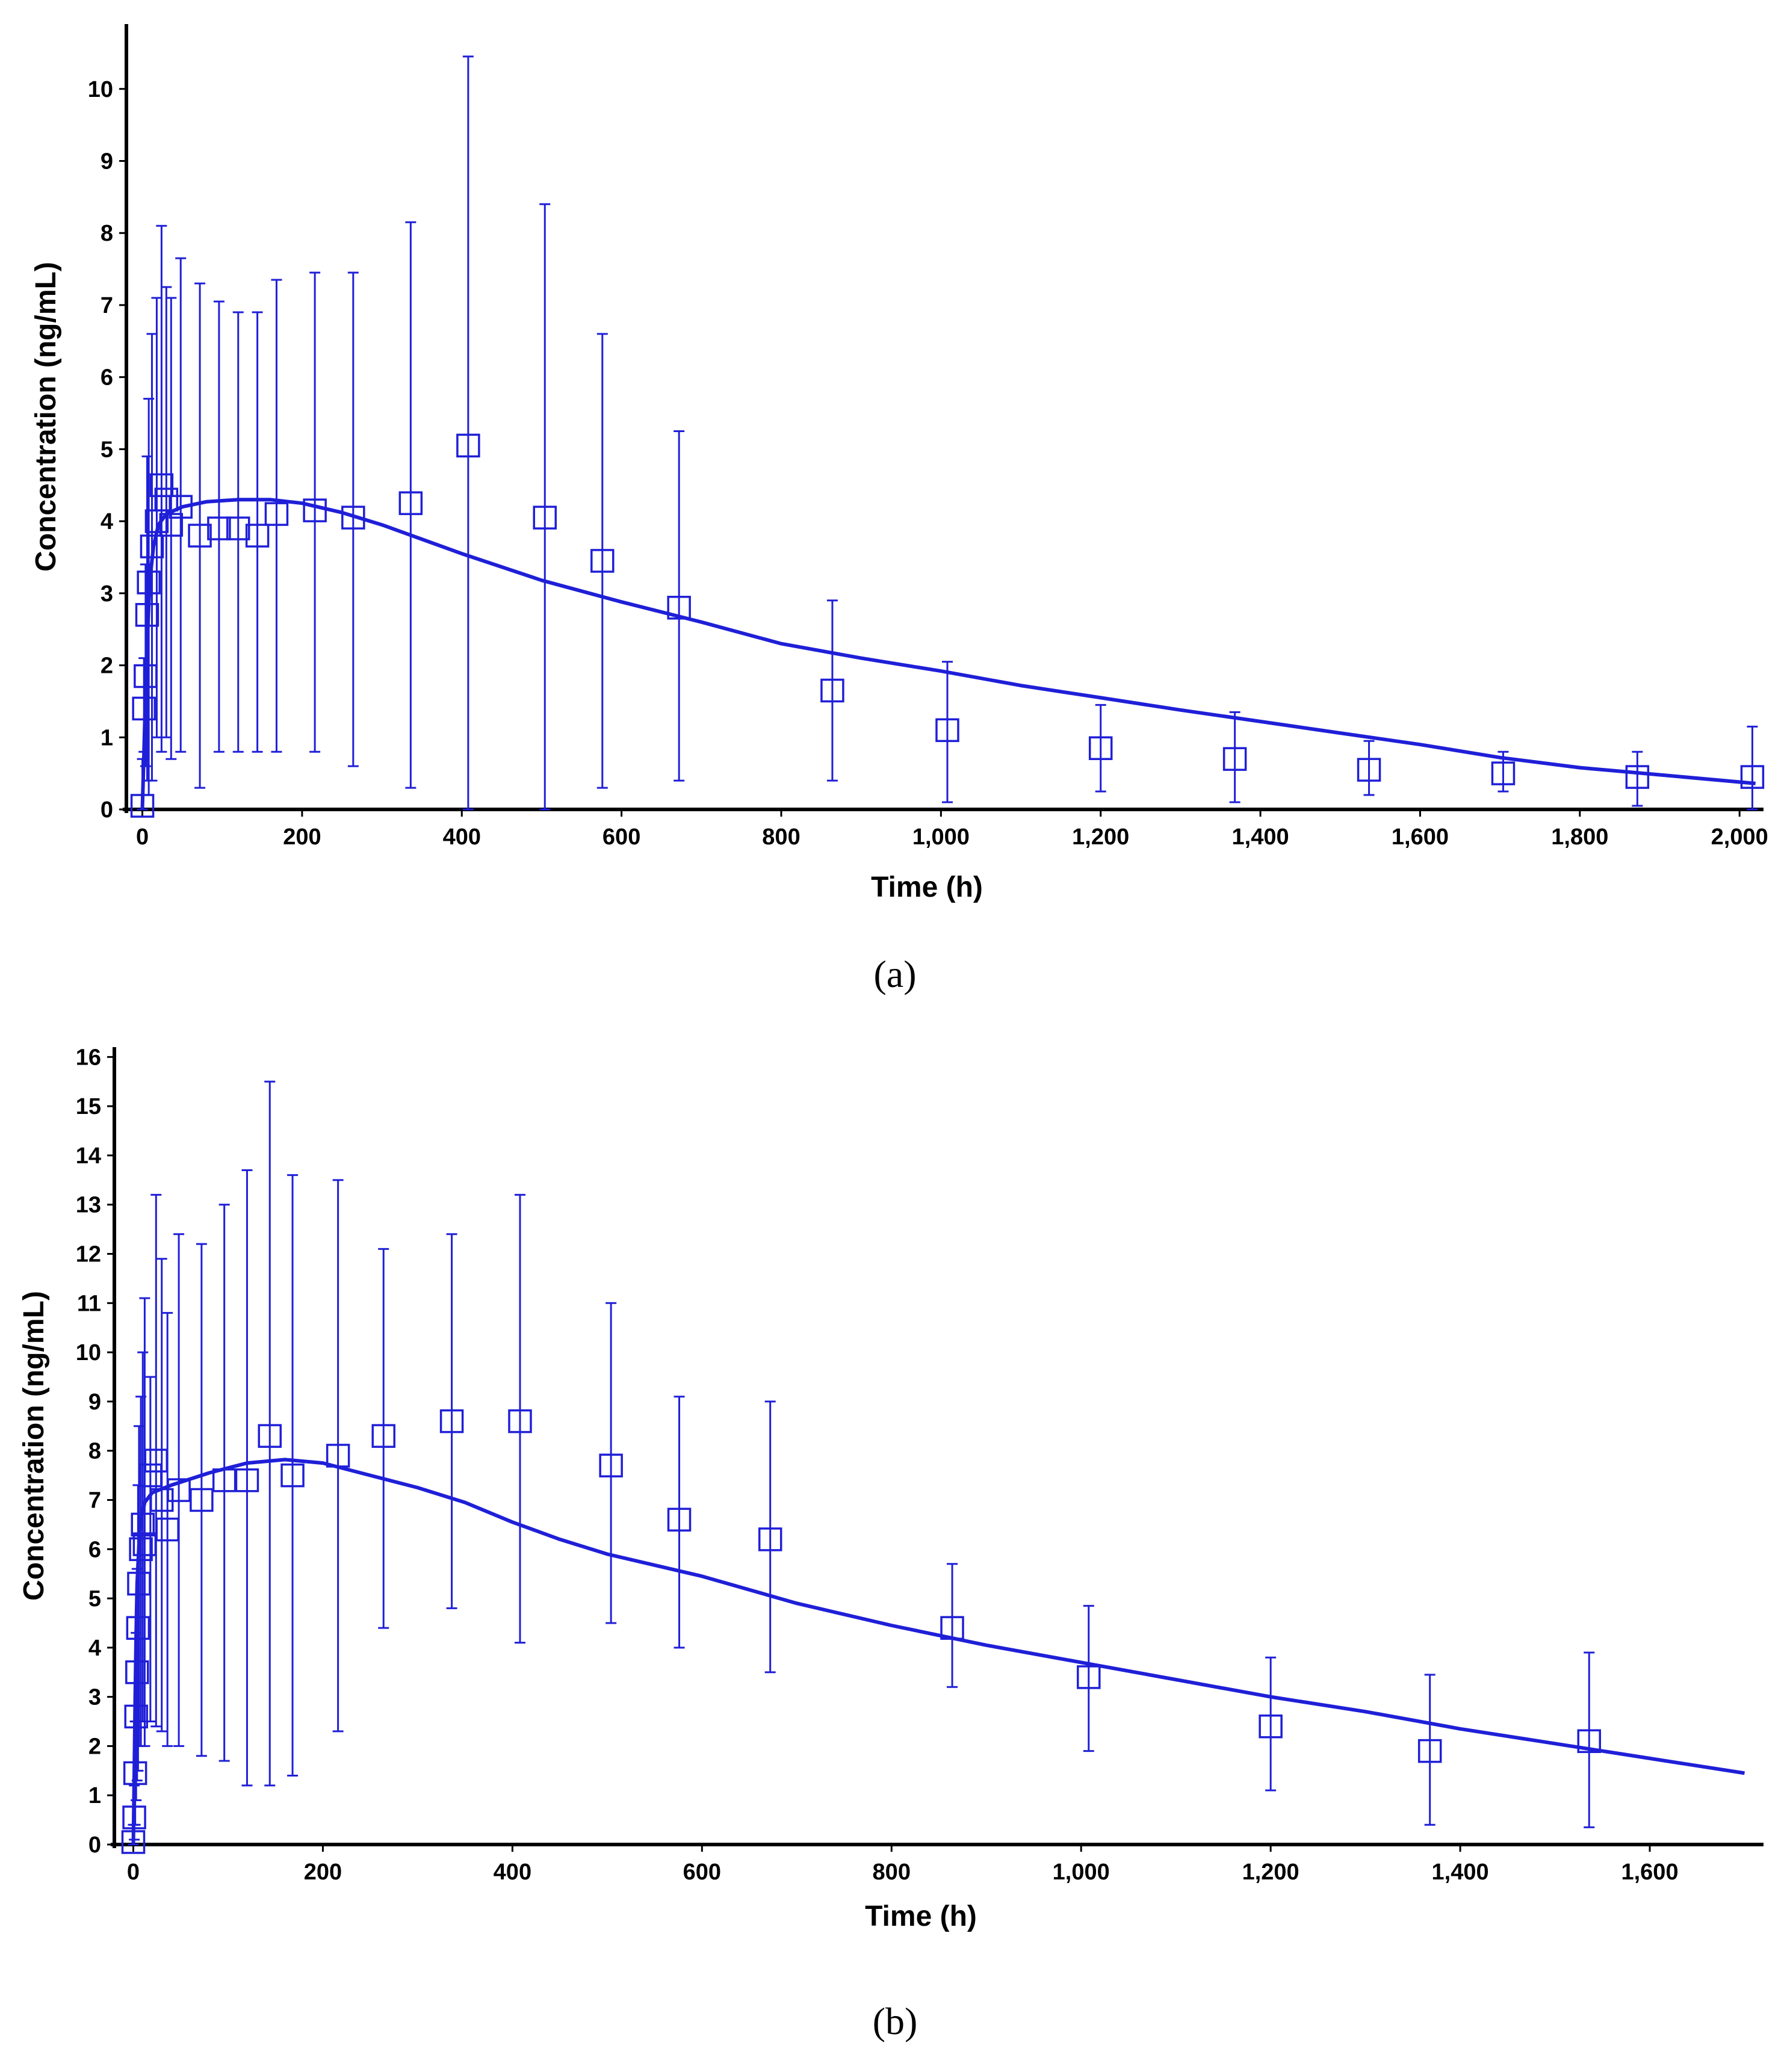 The height and width of the screenshot is (2072, 1790). Describe the element at coordinates (88, 1255) in the screenshot. I see `y-tick-label: 12` at that location.